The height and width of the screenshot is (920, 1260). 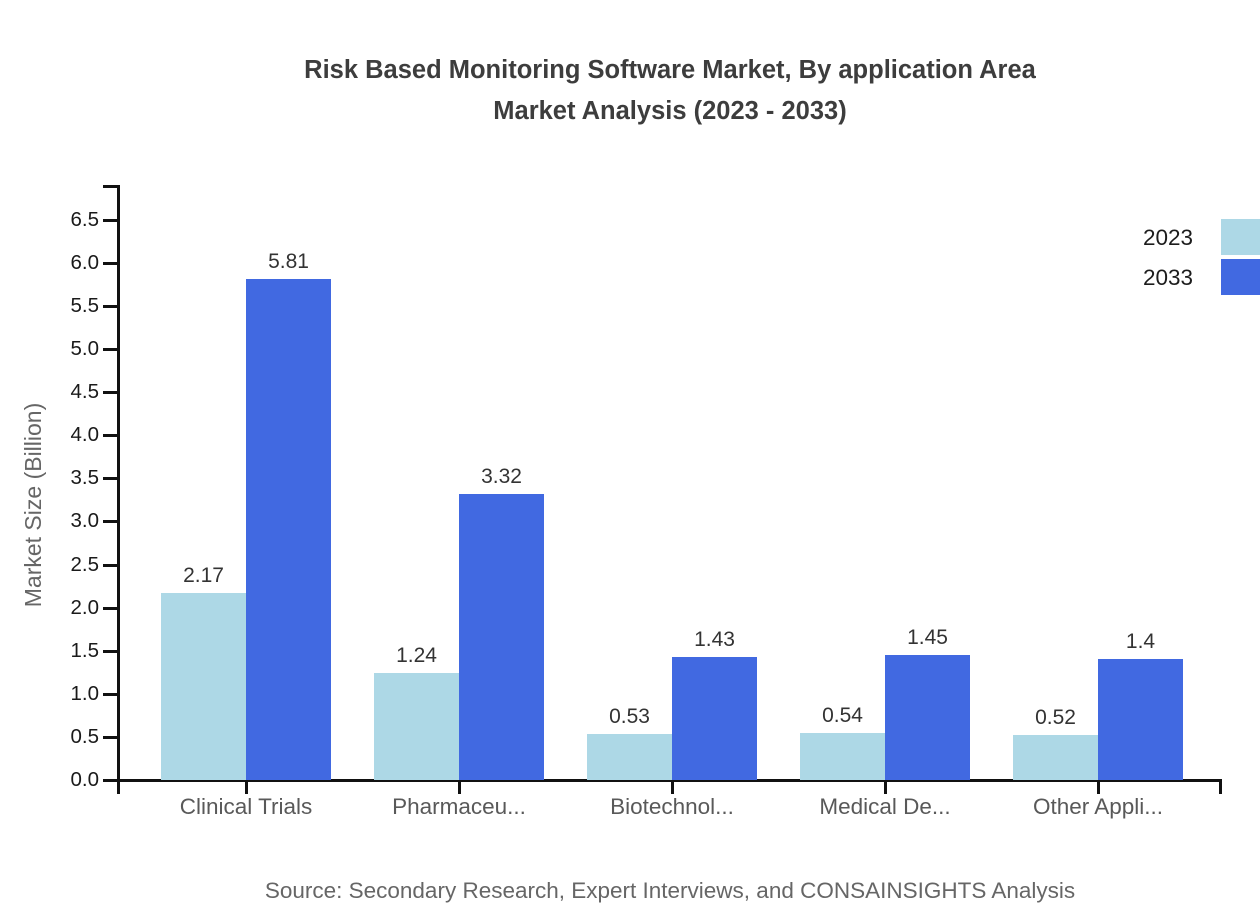 I want to click on bar-value-2023-pharmaceu: 1.24, so click(x=416, y=656).